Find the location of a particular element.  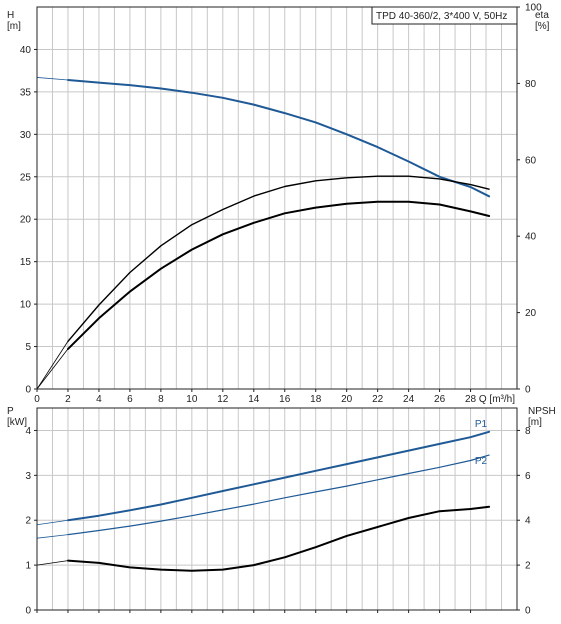

x-tick-label: 14 is located at coordinates (254, 399).